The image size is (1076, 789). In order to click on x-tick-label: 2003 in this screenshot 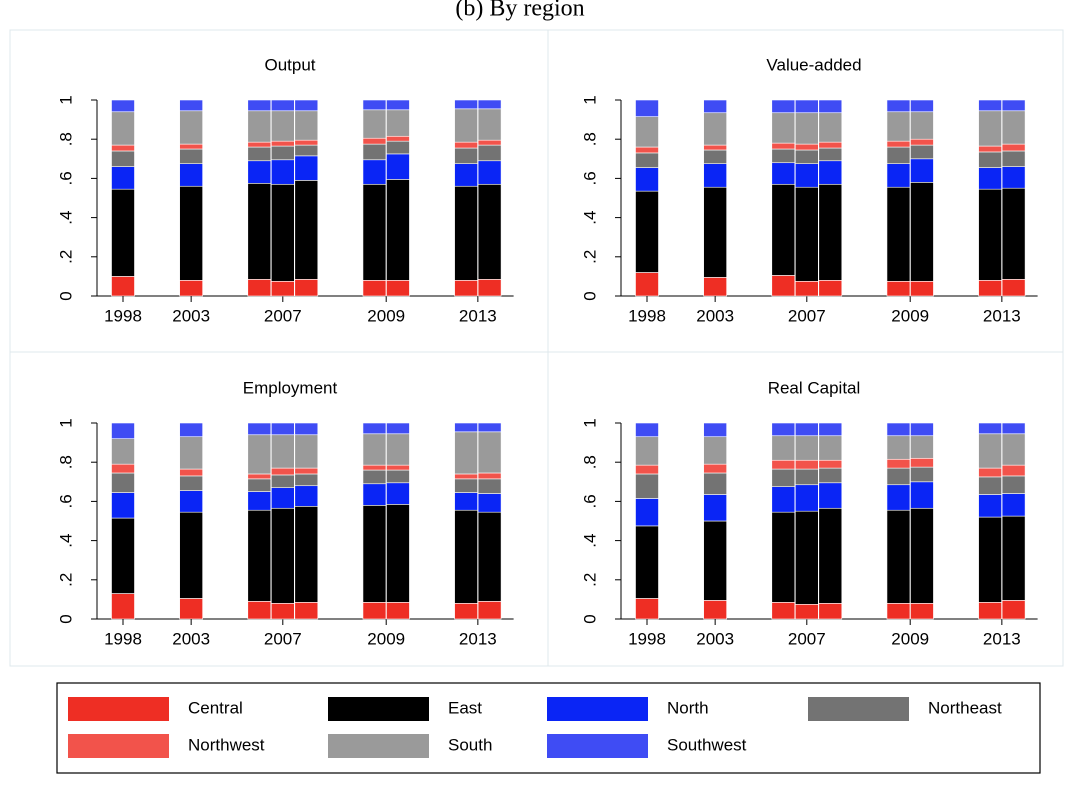, I will do `click(191, 638)`.